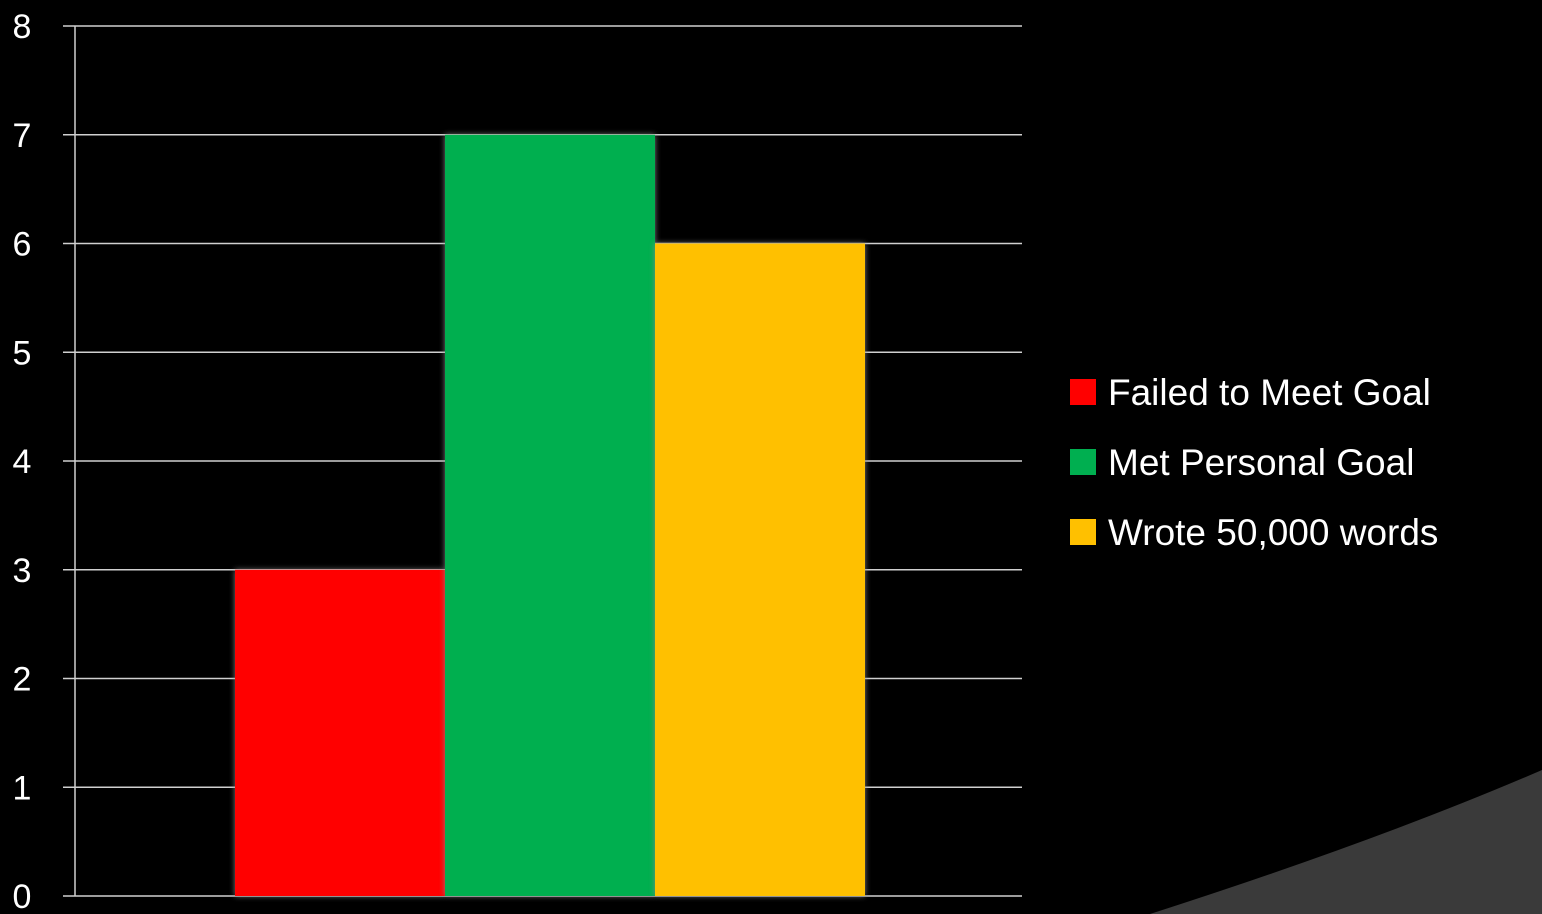 Image resolution: width=1542 pixels, height=914 pixels. Describe the element at coordinates (1269, 392) in the screenshot. I see `legend-label: Failed to Meet Goal` at that location.